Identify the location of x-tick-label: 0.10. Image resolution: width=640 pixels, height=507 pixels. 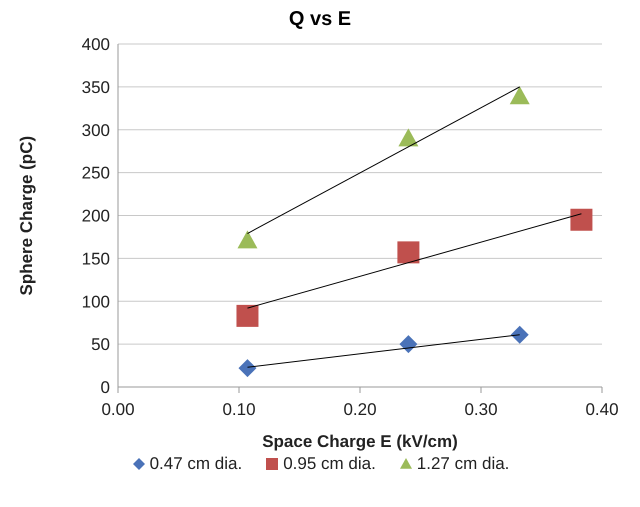
(239, 410).